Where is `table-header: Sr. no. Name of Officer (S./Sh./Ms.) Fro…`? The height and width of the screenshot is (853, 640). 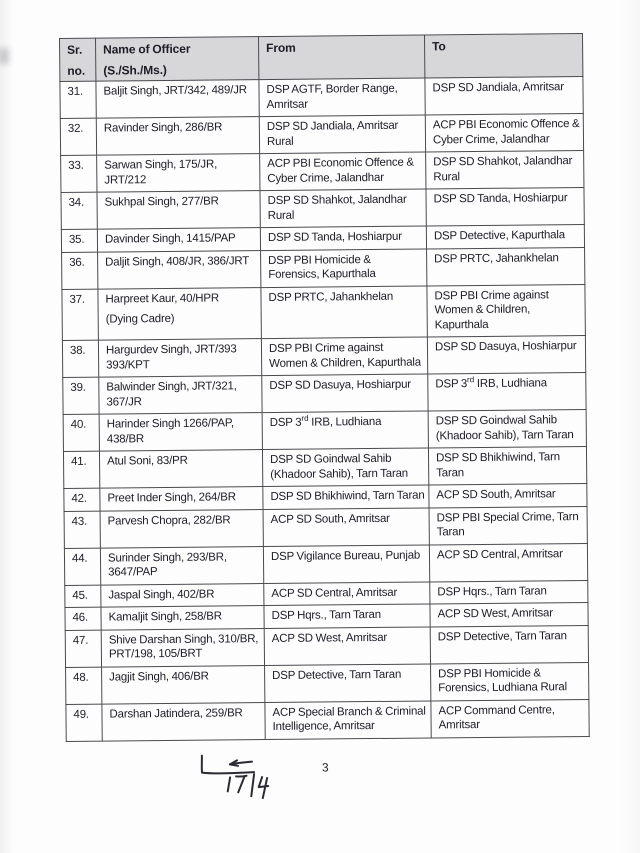 table-header: Sr. no. Name of Officer (S./Sh./Ms.) Fro… is located at coordinates (321, 57).